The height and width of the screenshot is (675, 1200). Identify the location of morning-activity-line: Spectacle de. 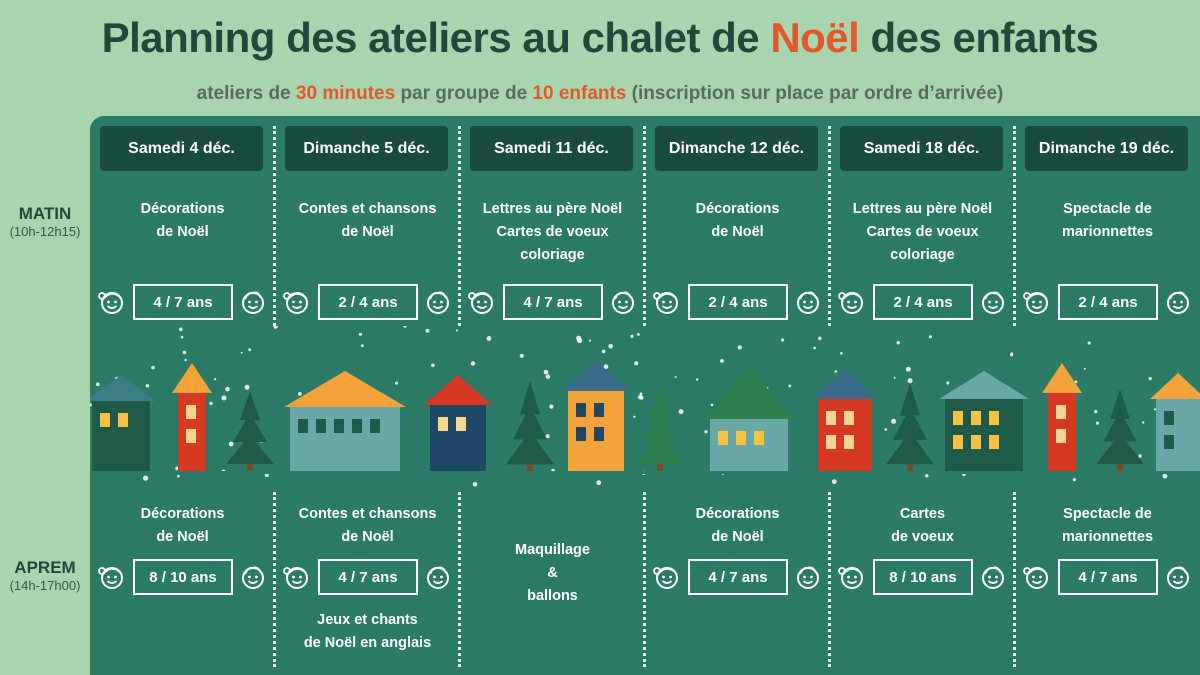
(1107, 209).